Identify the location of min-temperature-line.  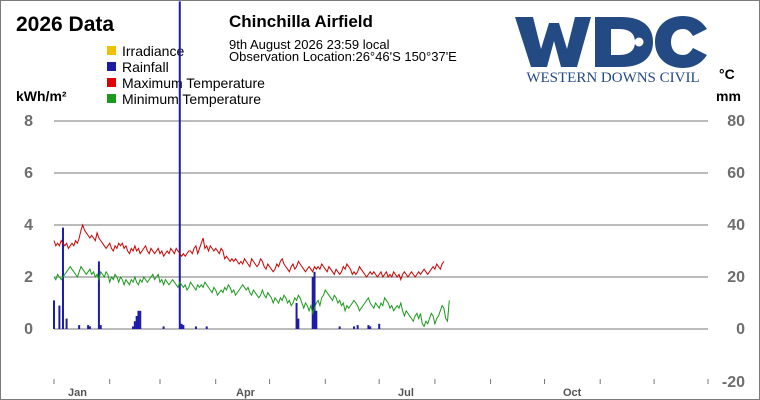
(251, 296).